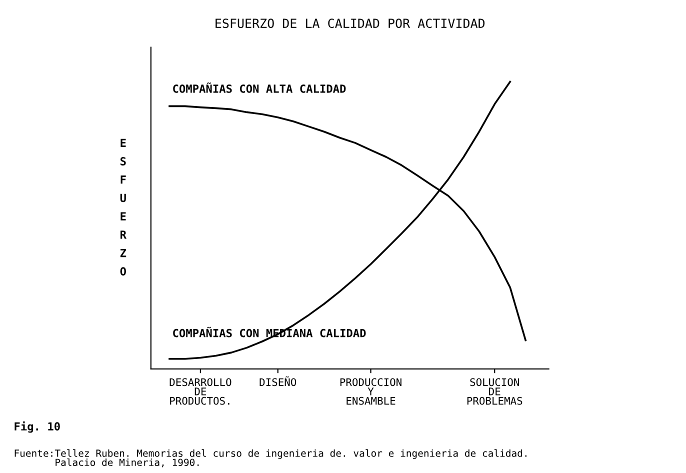 This screenshot has width=686, height=473. I want to click on chart-title: ESFUERZO DE LA CALIDAD POR ACTIVIDAD, so click(350, 23).